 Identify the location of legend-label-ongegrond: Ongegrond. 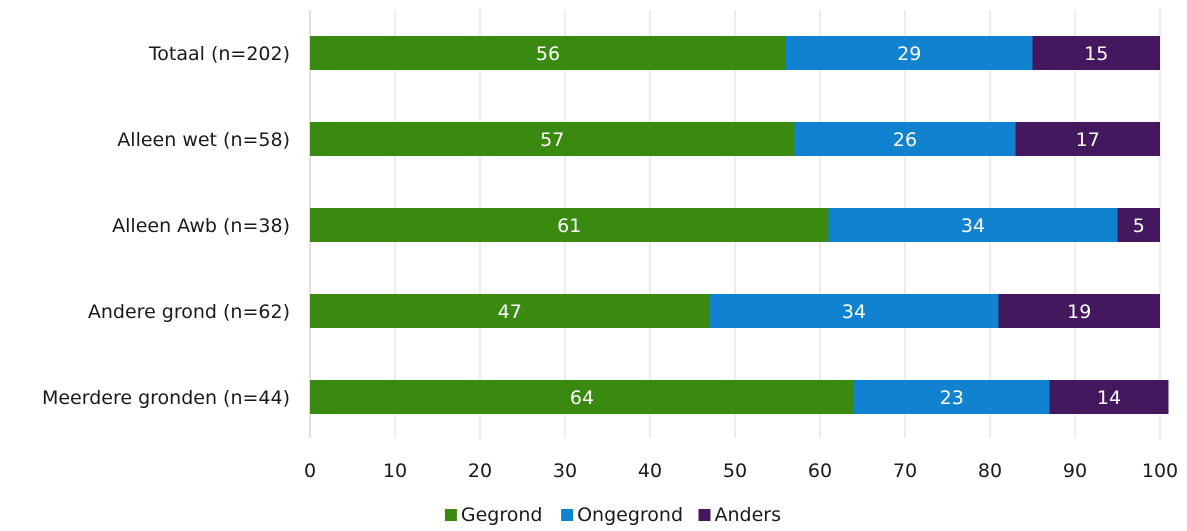
(630, 515).